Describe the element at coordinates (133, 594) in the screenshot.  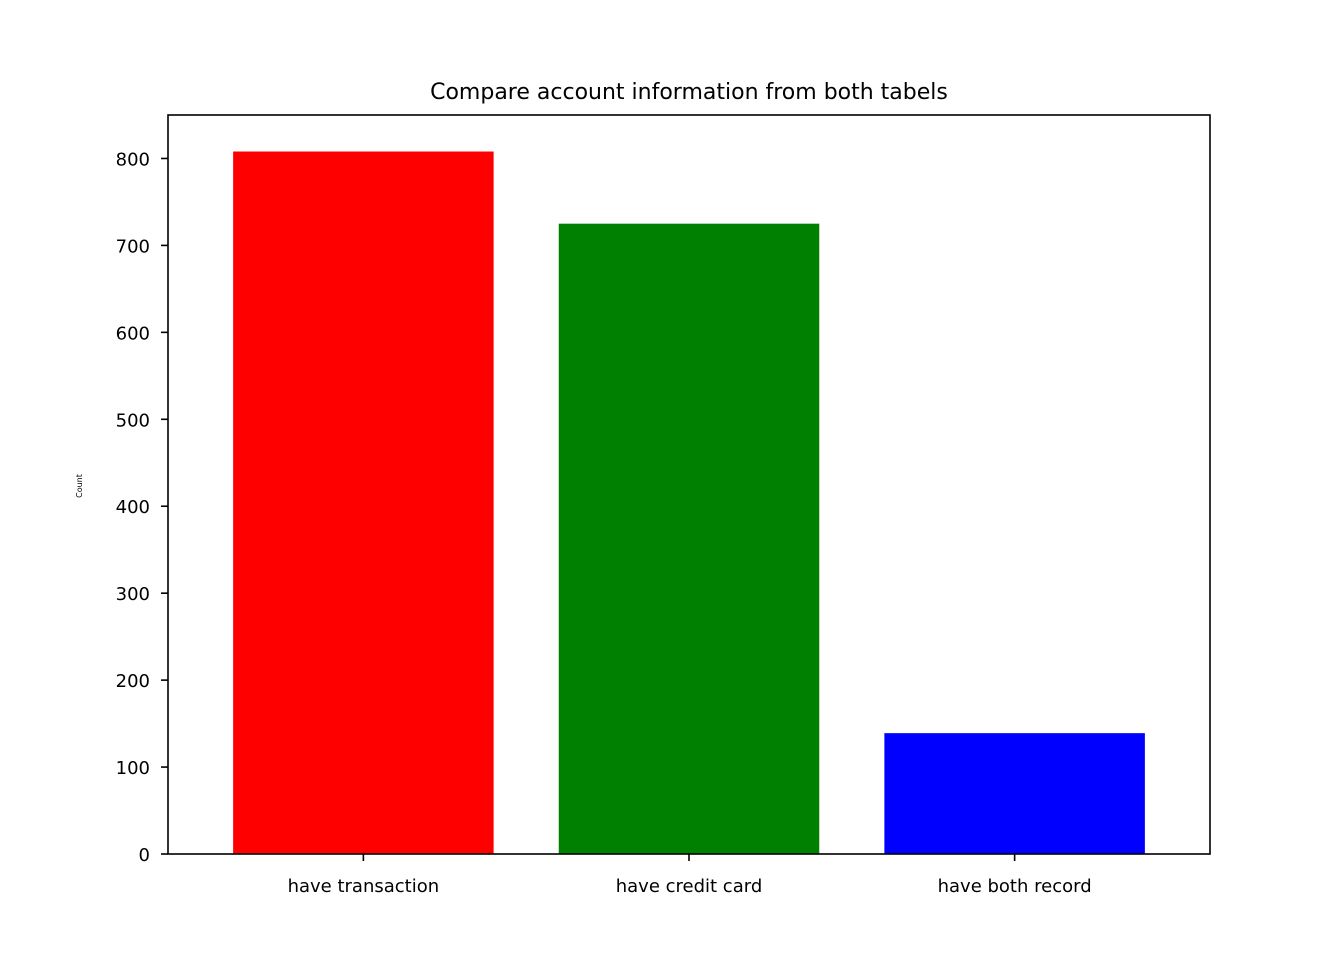
I see `y-tick-label: 300` at that location.